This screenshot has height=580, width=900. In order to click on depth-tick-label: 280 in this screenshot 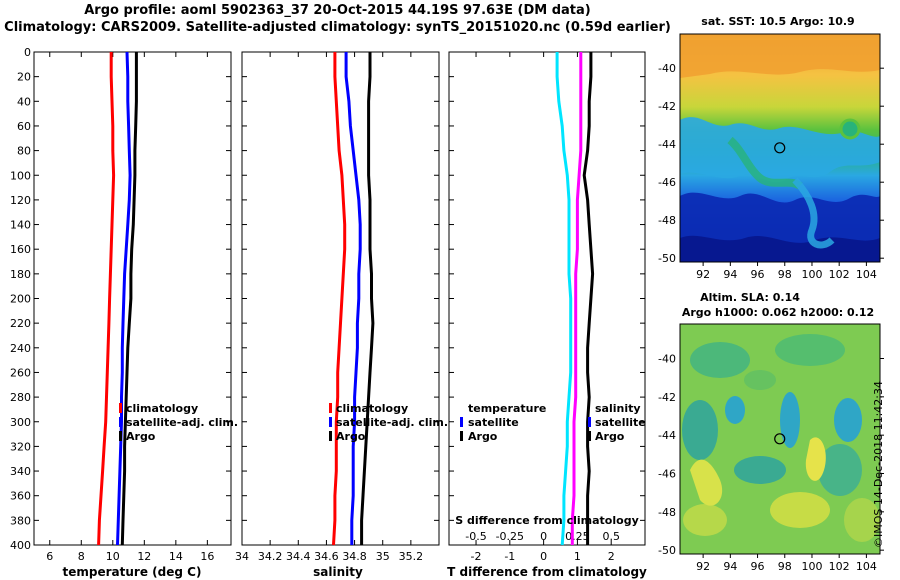, I will do `click(20, 397)`.